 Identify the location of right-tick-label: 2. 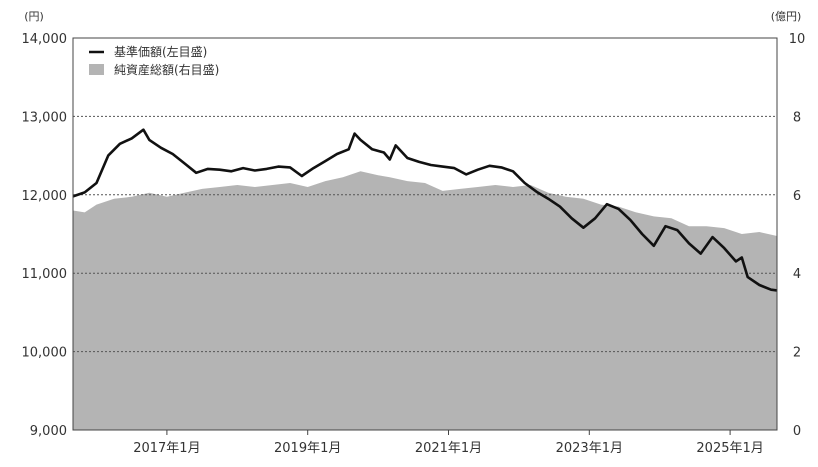
(797, 353).